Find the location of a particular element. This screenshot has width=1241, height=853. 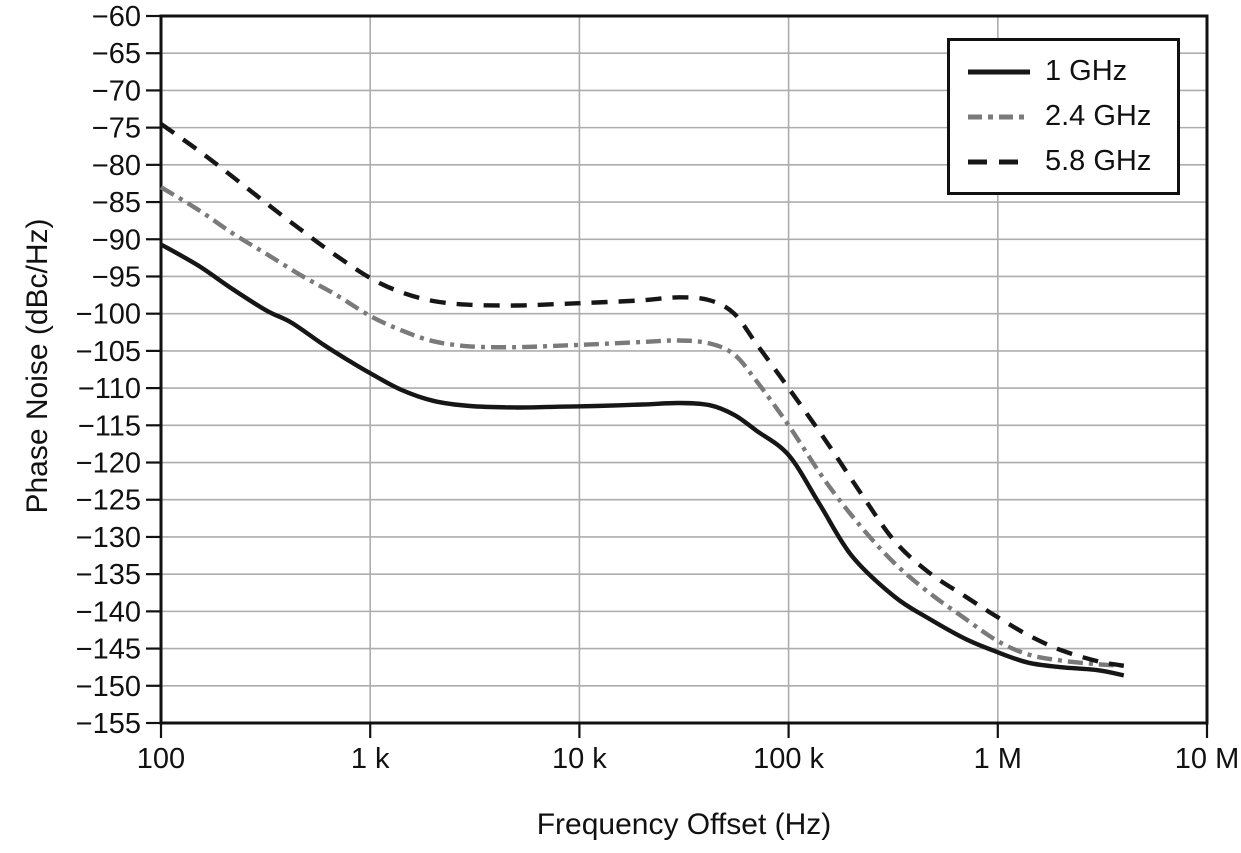

legend-line-solid-icon is located at coordinates (999, 71).